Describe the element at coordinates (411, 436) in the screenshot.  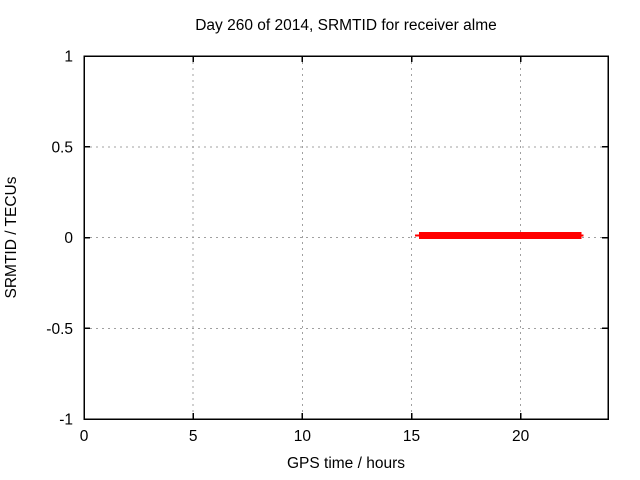
I see `x-tick-label-15: 15` at that location.